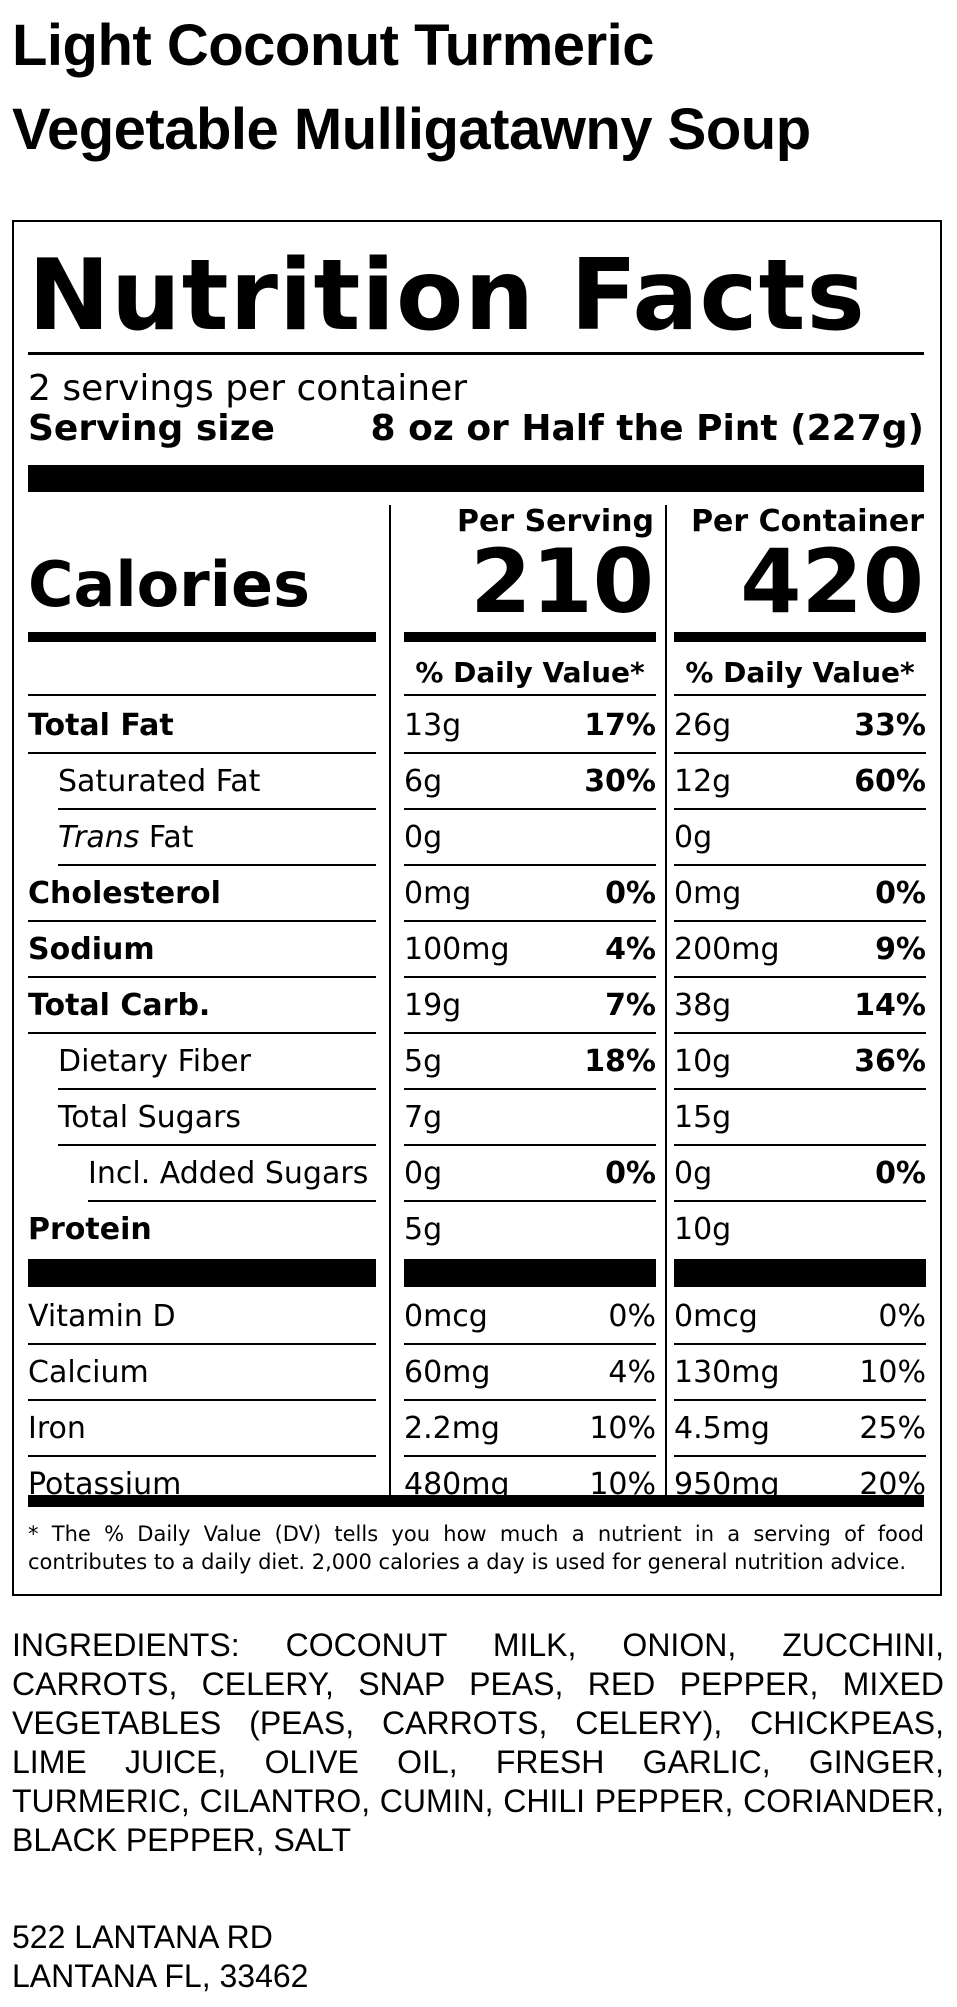 This screenshot has height=2007, width=957. I want to click on address-line1: 522 LANTANA RD, so click(142, 1937).